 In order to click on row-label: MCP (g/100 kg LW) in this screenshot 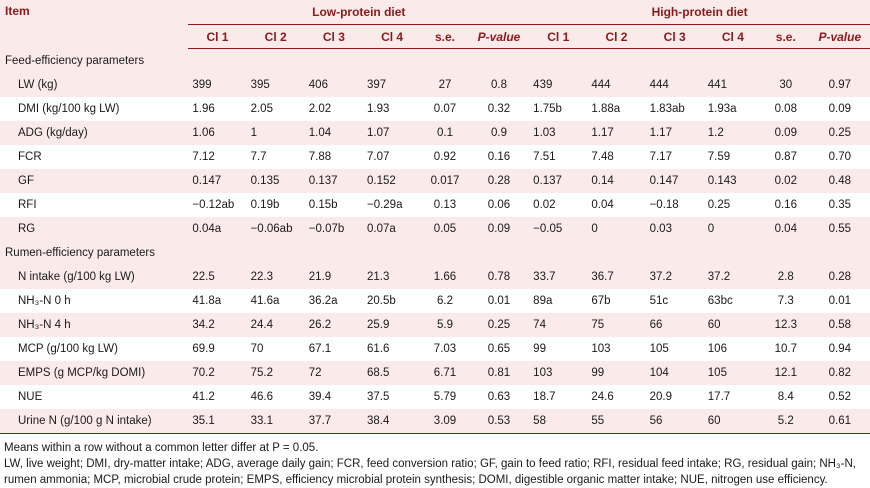, I will do `click(68, 349)`.